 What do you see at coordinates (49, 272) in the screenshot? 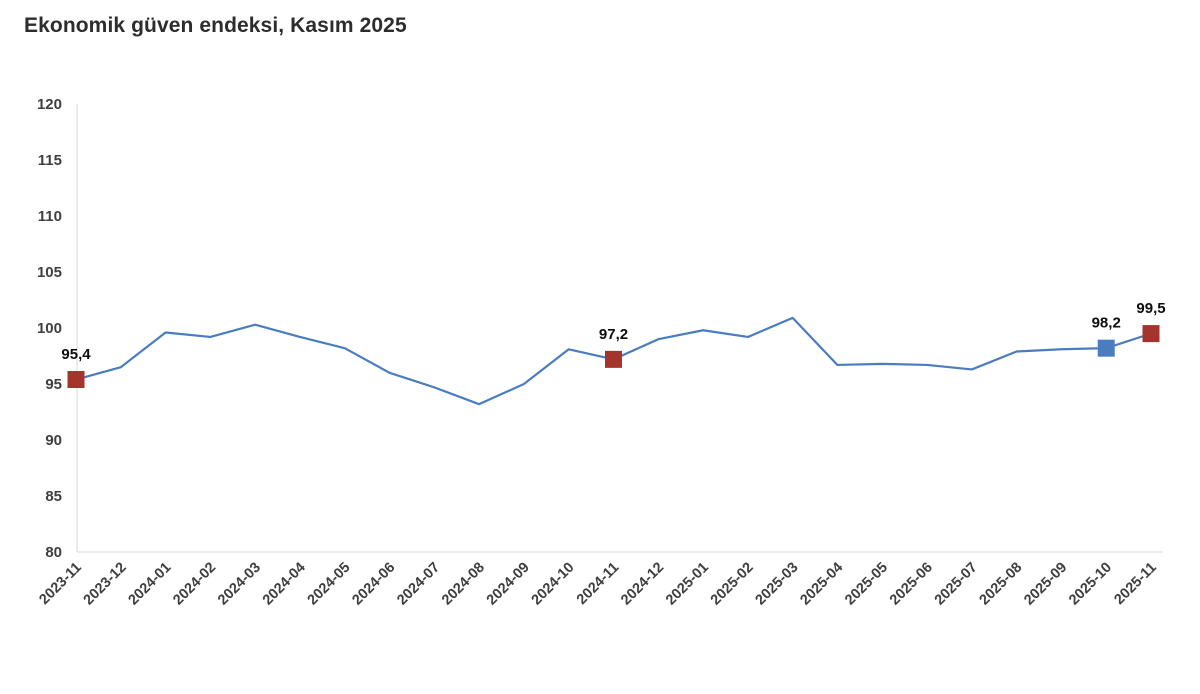
I see `y-tick-label: 105` at bounding box center [49, 272].